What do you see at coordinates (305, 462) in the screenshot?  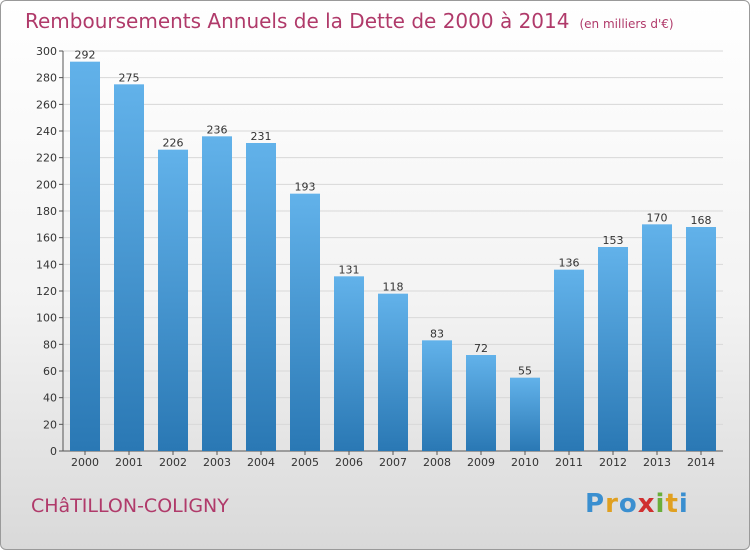 I see `x-tick-label: 2005` at bounding box center [305, 462].